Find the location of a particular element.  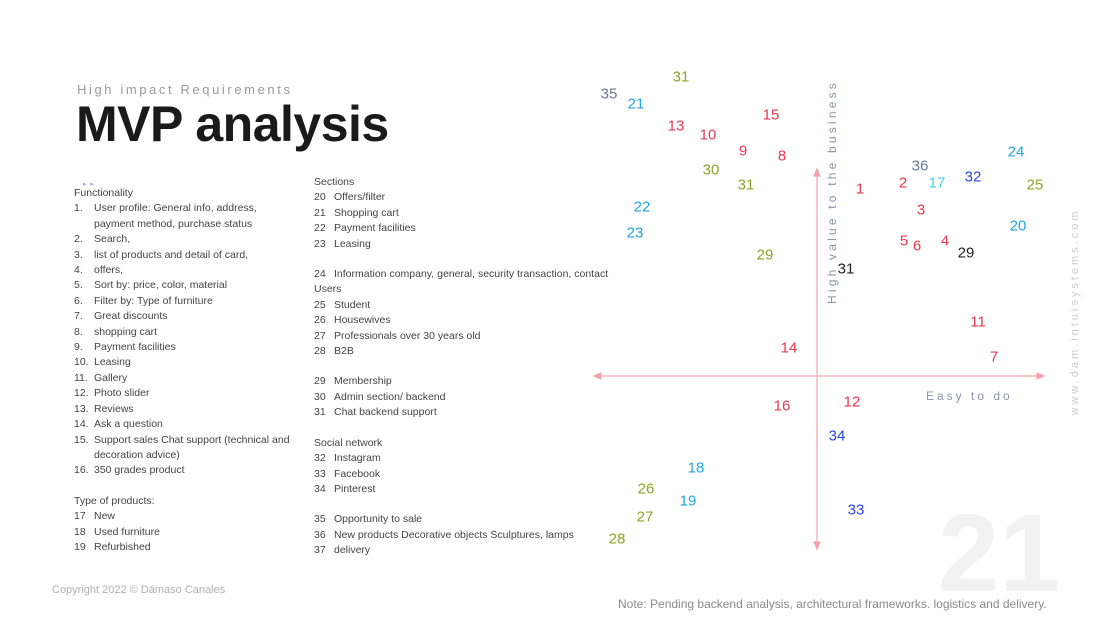

matrix-point: 10 is located at coordinates (708, 135).